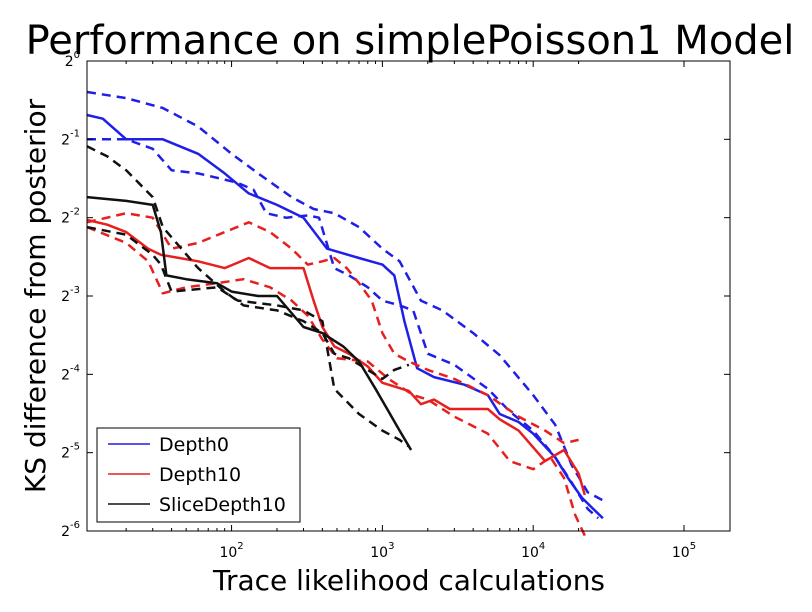 Image resolution: width=812 pixels, height=612 pixels. What do you see at coordinates (194, 445) in the screenshot?
I see `legend-label: Depth0` at bounding box center [194, 445].